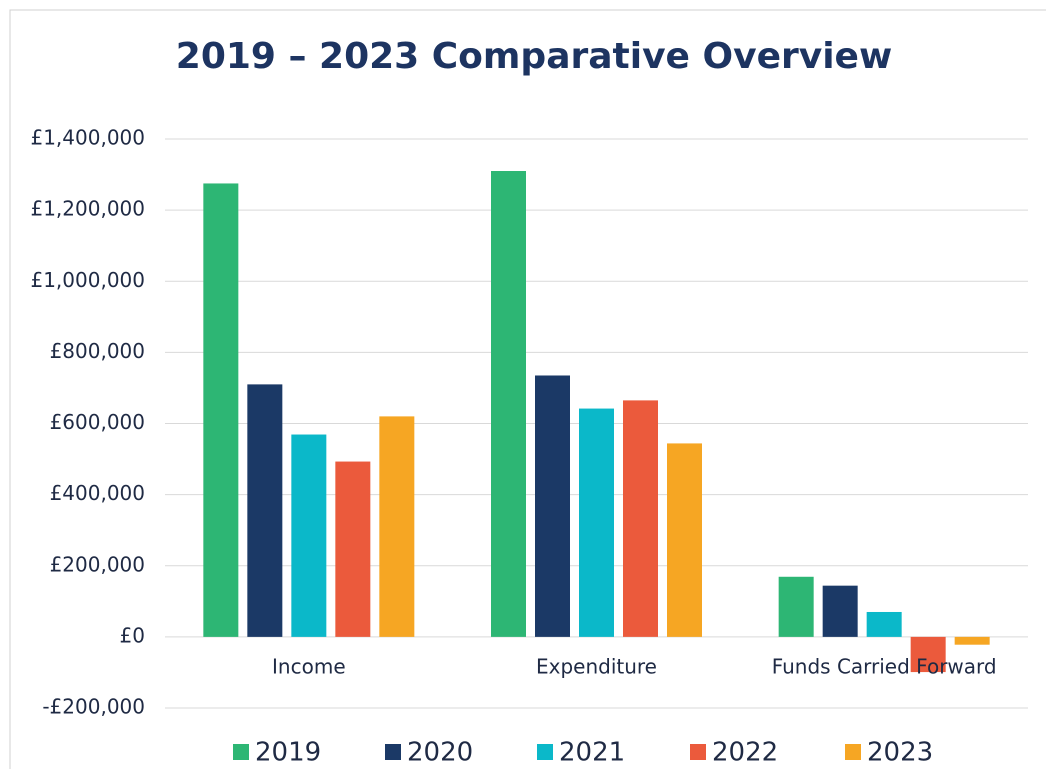  I want to click on legend-label: 2022, so click(745, 753).